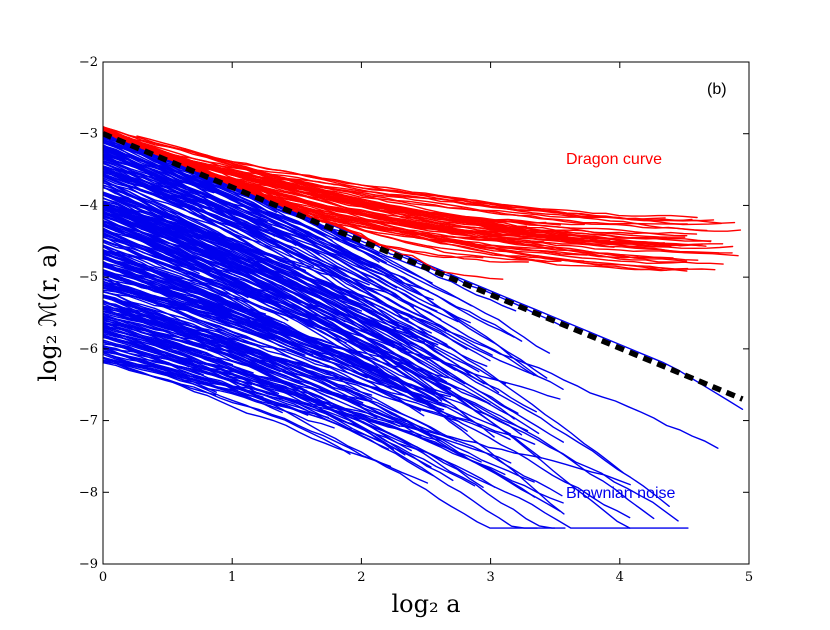  I want to click on annotation-dragon-curve: Dragon curve, so click(614, 159).